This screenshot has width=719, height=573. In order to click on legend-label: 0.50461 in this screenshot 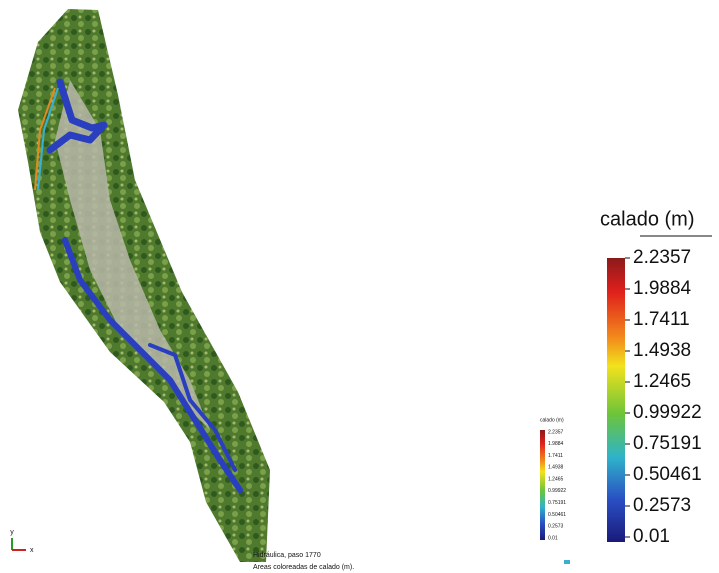, I will do `click(667, 474)`.